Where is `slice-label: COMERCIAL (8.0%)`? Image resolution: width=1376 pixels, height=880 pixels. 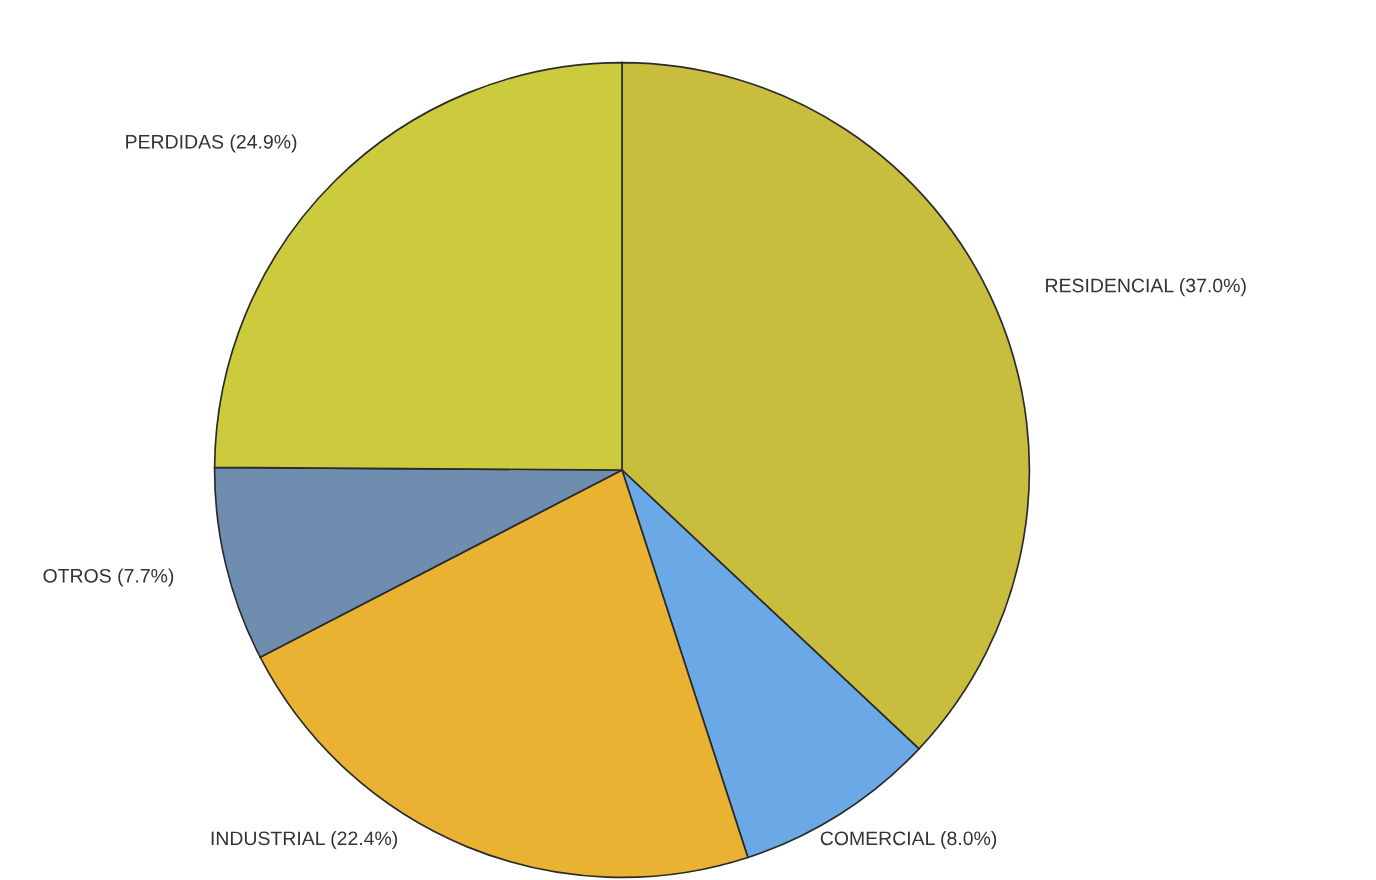
slice-label: COMERCIAL (8.0%) is located at coordinates (908, 840).